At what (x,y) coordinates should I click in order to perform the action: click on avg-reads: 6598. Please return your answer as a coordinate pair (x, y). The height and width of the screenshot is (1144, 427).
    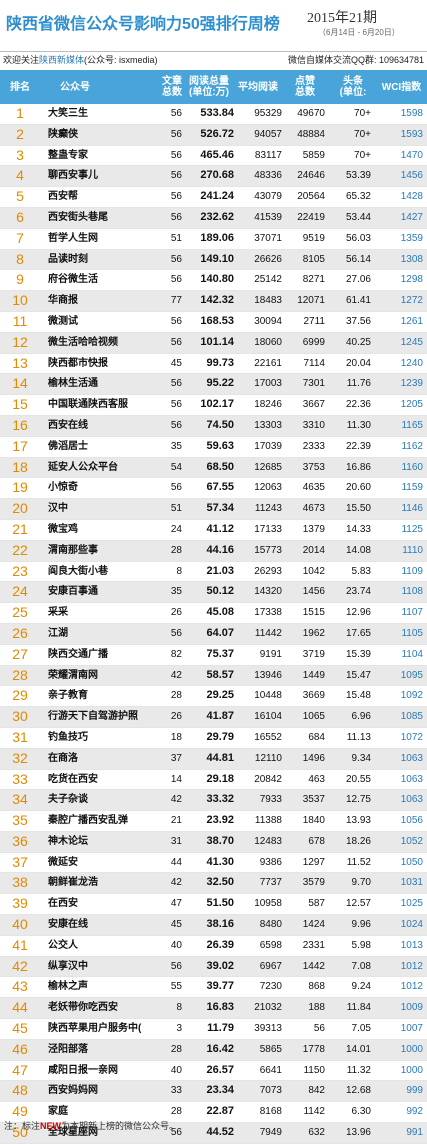
    Looking at the image, I should click on (270, 945).